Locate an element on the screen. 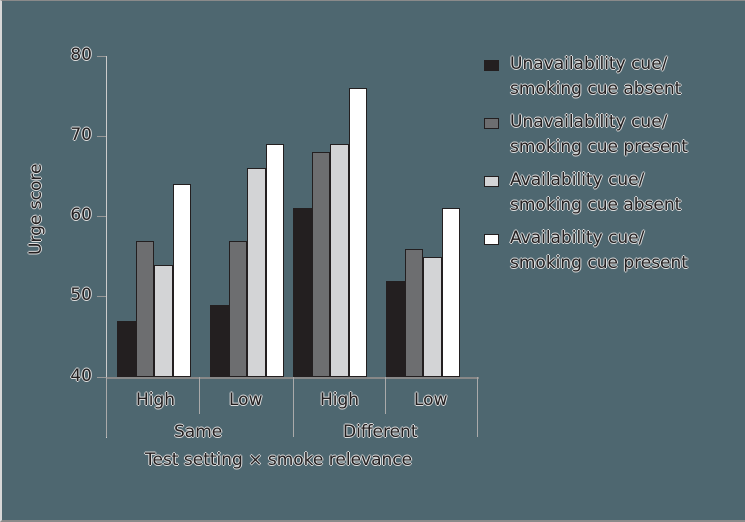 The height and width of the screenshot is (522, 745). x-axis-line is located at coordinates (292, 378).